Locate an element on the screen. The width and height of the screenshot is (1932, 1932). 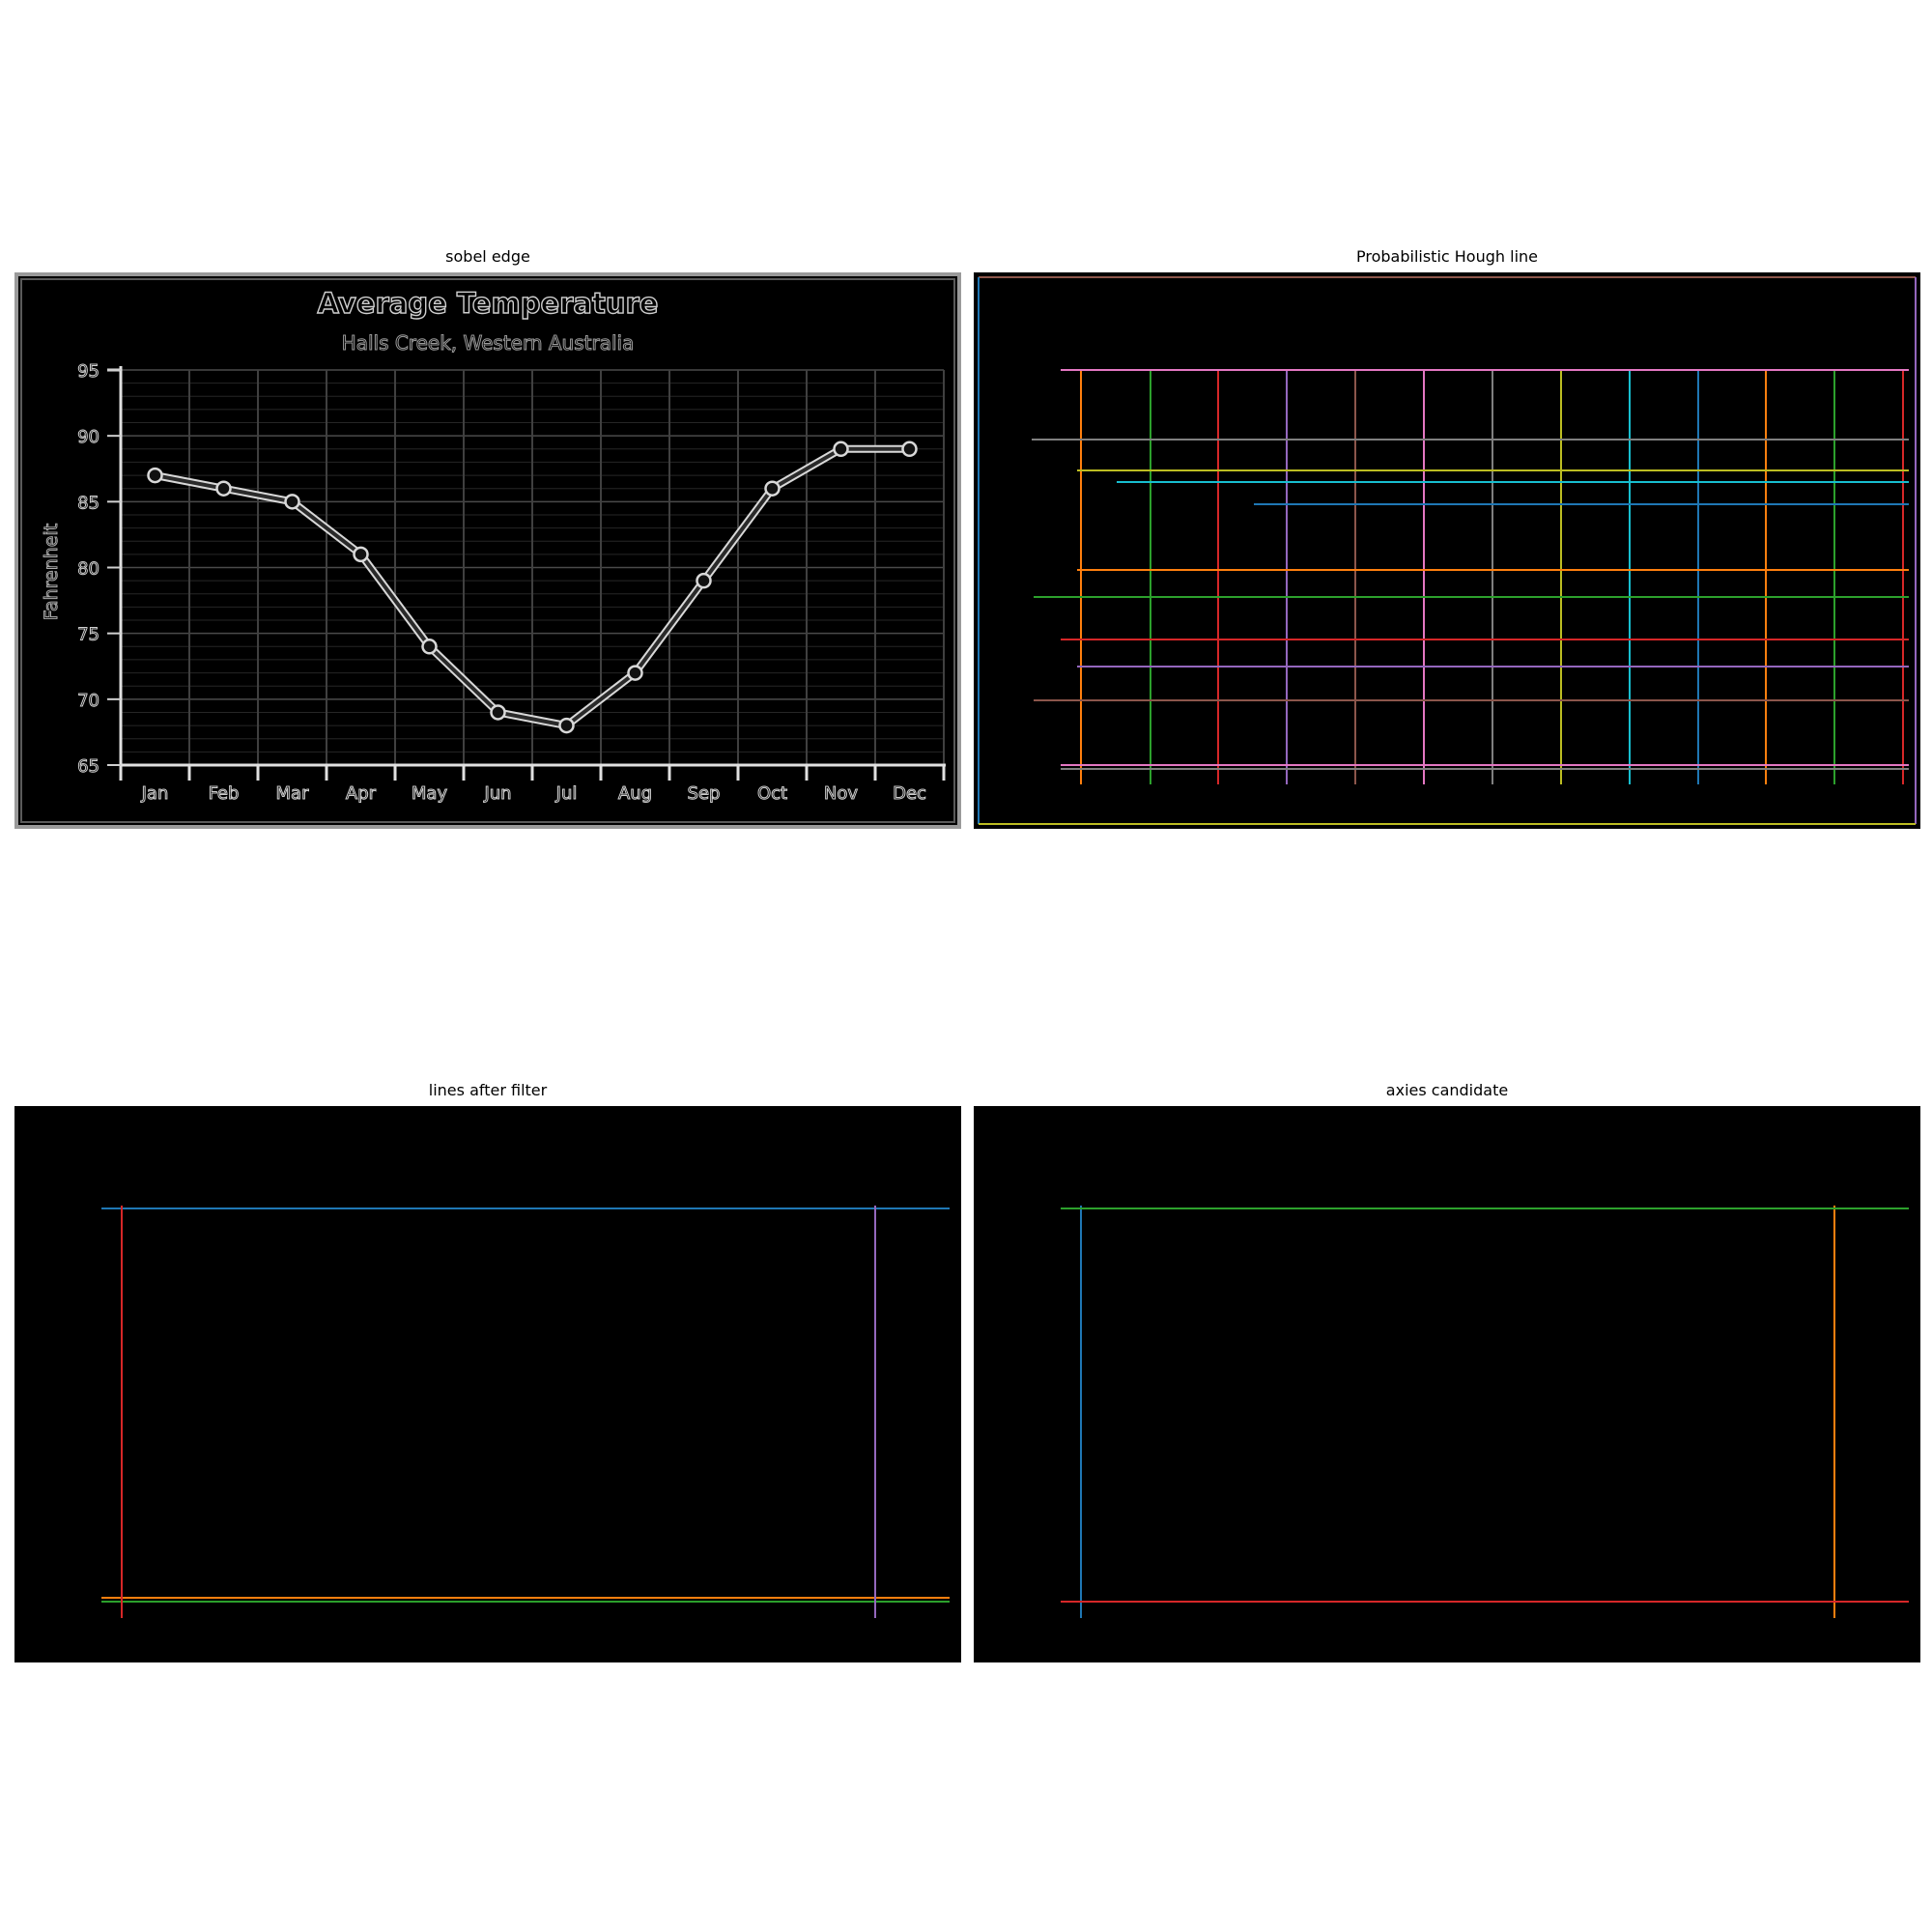
y-tick-labels: 65 70 75 80 85 90 95 is located at coordinates (88, 569).